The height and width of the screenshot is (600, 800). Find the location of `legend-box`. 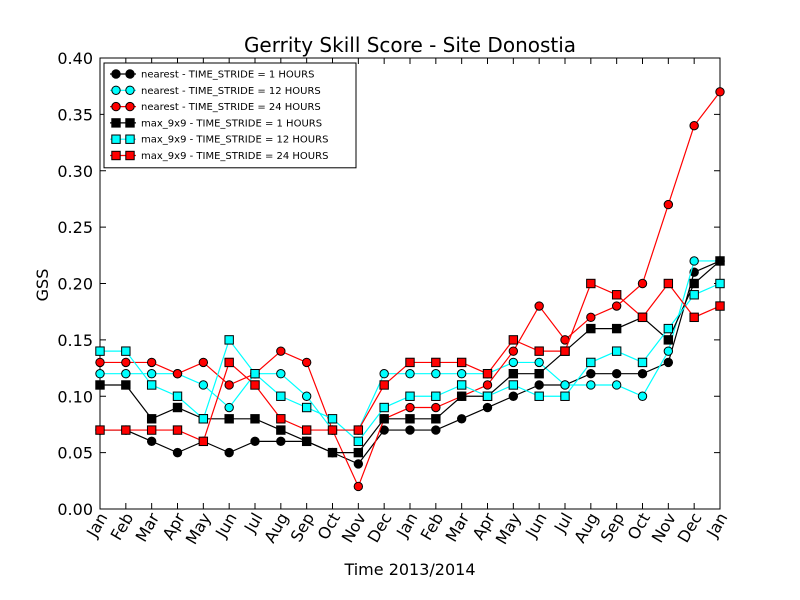

legend-box is located at coordinates (230, 115).